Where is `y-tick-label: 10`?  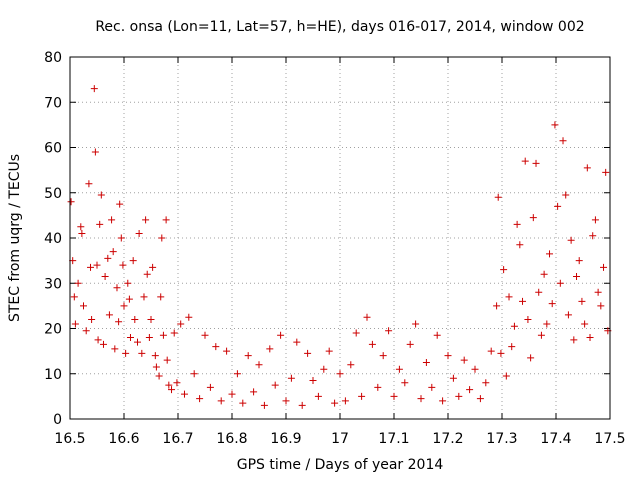 y-tick-label: 10 is located at coordinates (53, 375).